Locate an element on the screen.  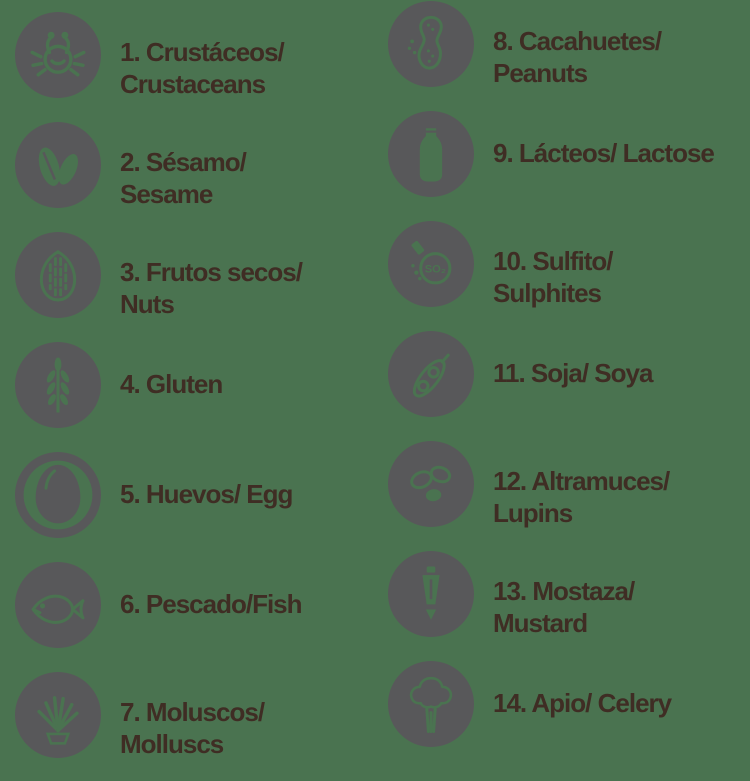
allergen-label: 10. Sulfito/ Sulphites is located at coordinates (553, 277).